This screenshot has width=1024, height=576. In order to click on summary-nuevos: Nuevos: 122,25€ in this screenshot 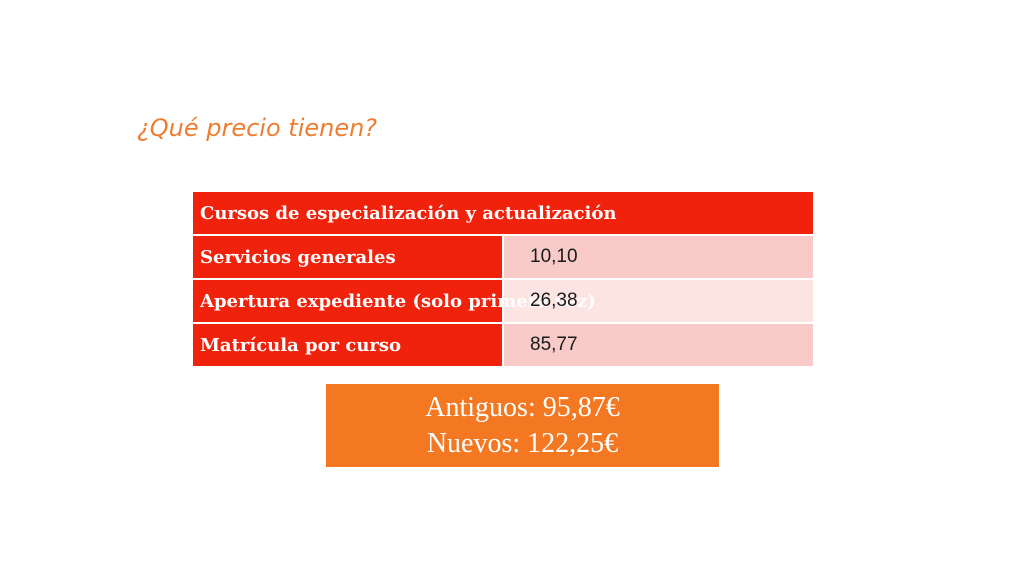, I will do `click(522, 443)`.